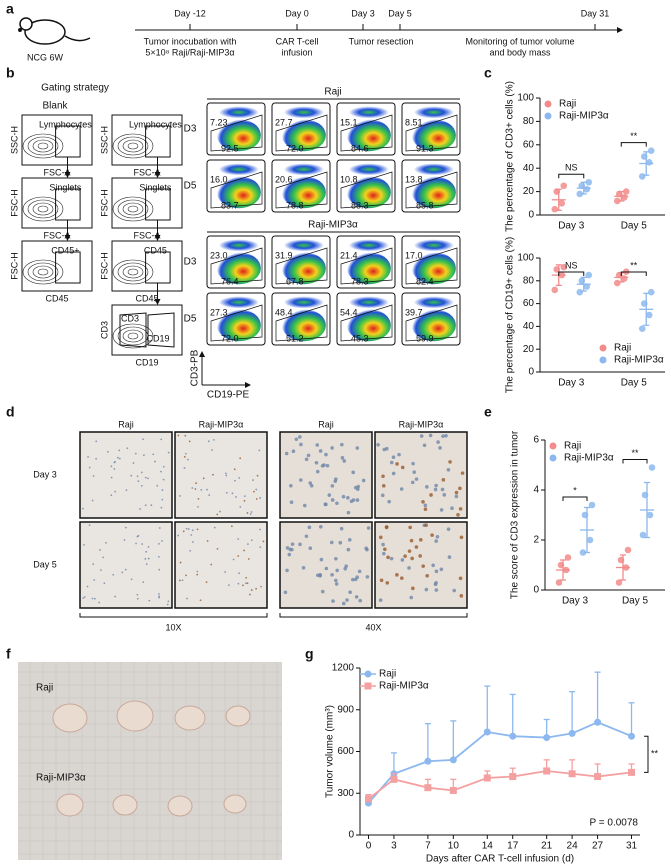  I want to click on tumor, so click(70, 805).